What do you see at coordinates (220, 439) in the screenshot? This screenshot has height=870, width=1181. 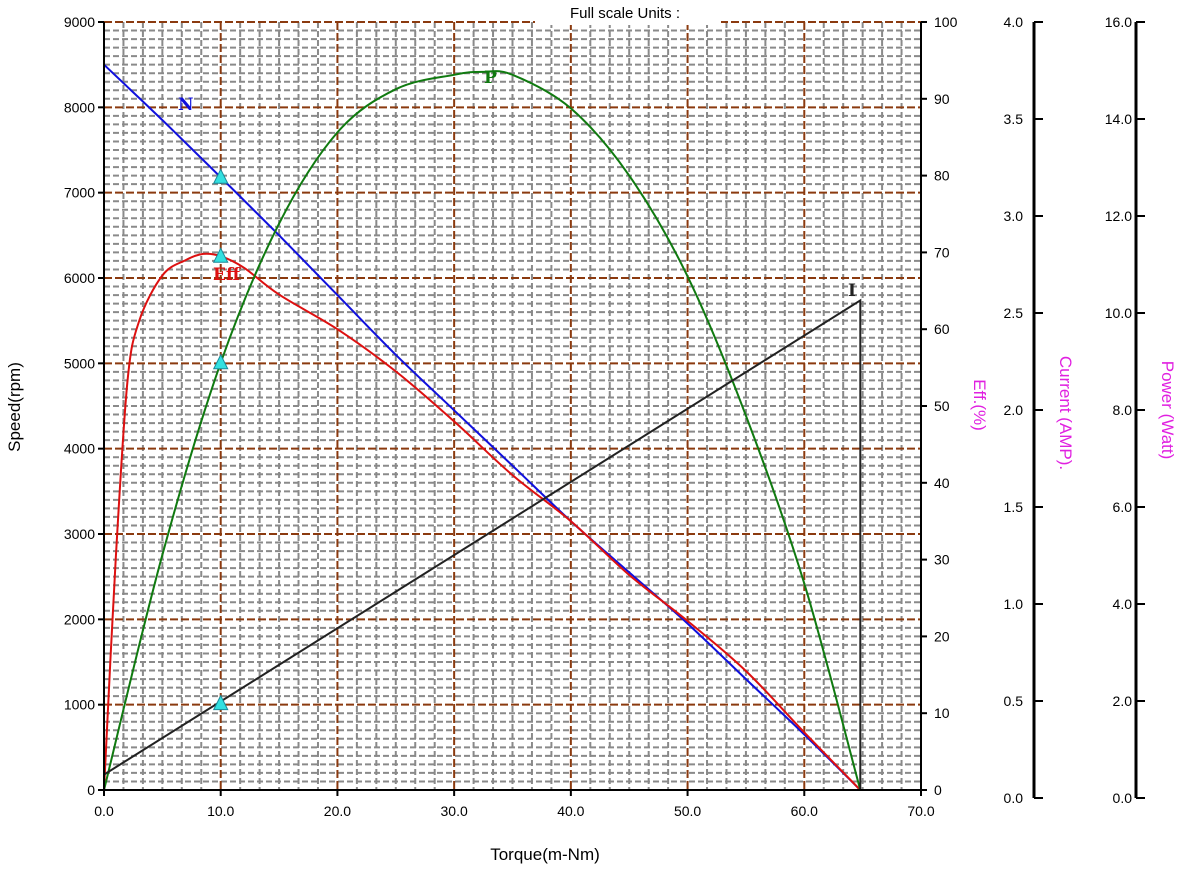 I see `operating-point-markers` at bounding box center [220, 439].